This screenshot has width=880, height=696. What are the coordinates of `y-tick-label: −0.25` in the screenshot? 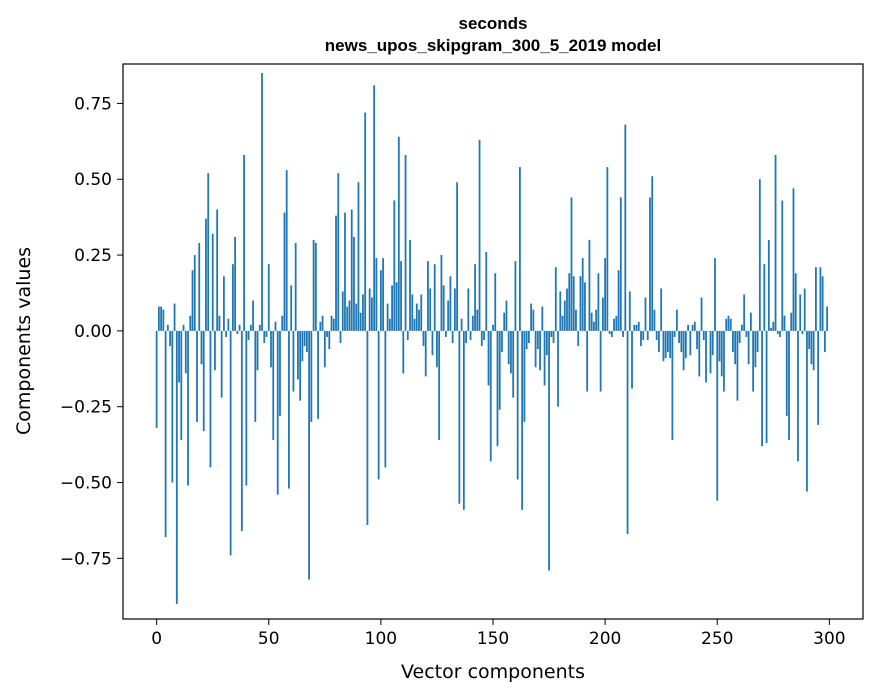 It's located at (86, 408).